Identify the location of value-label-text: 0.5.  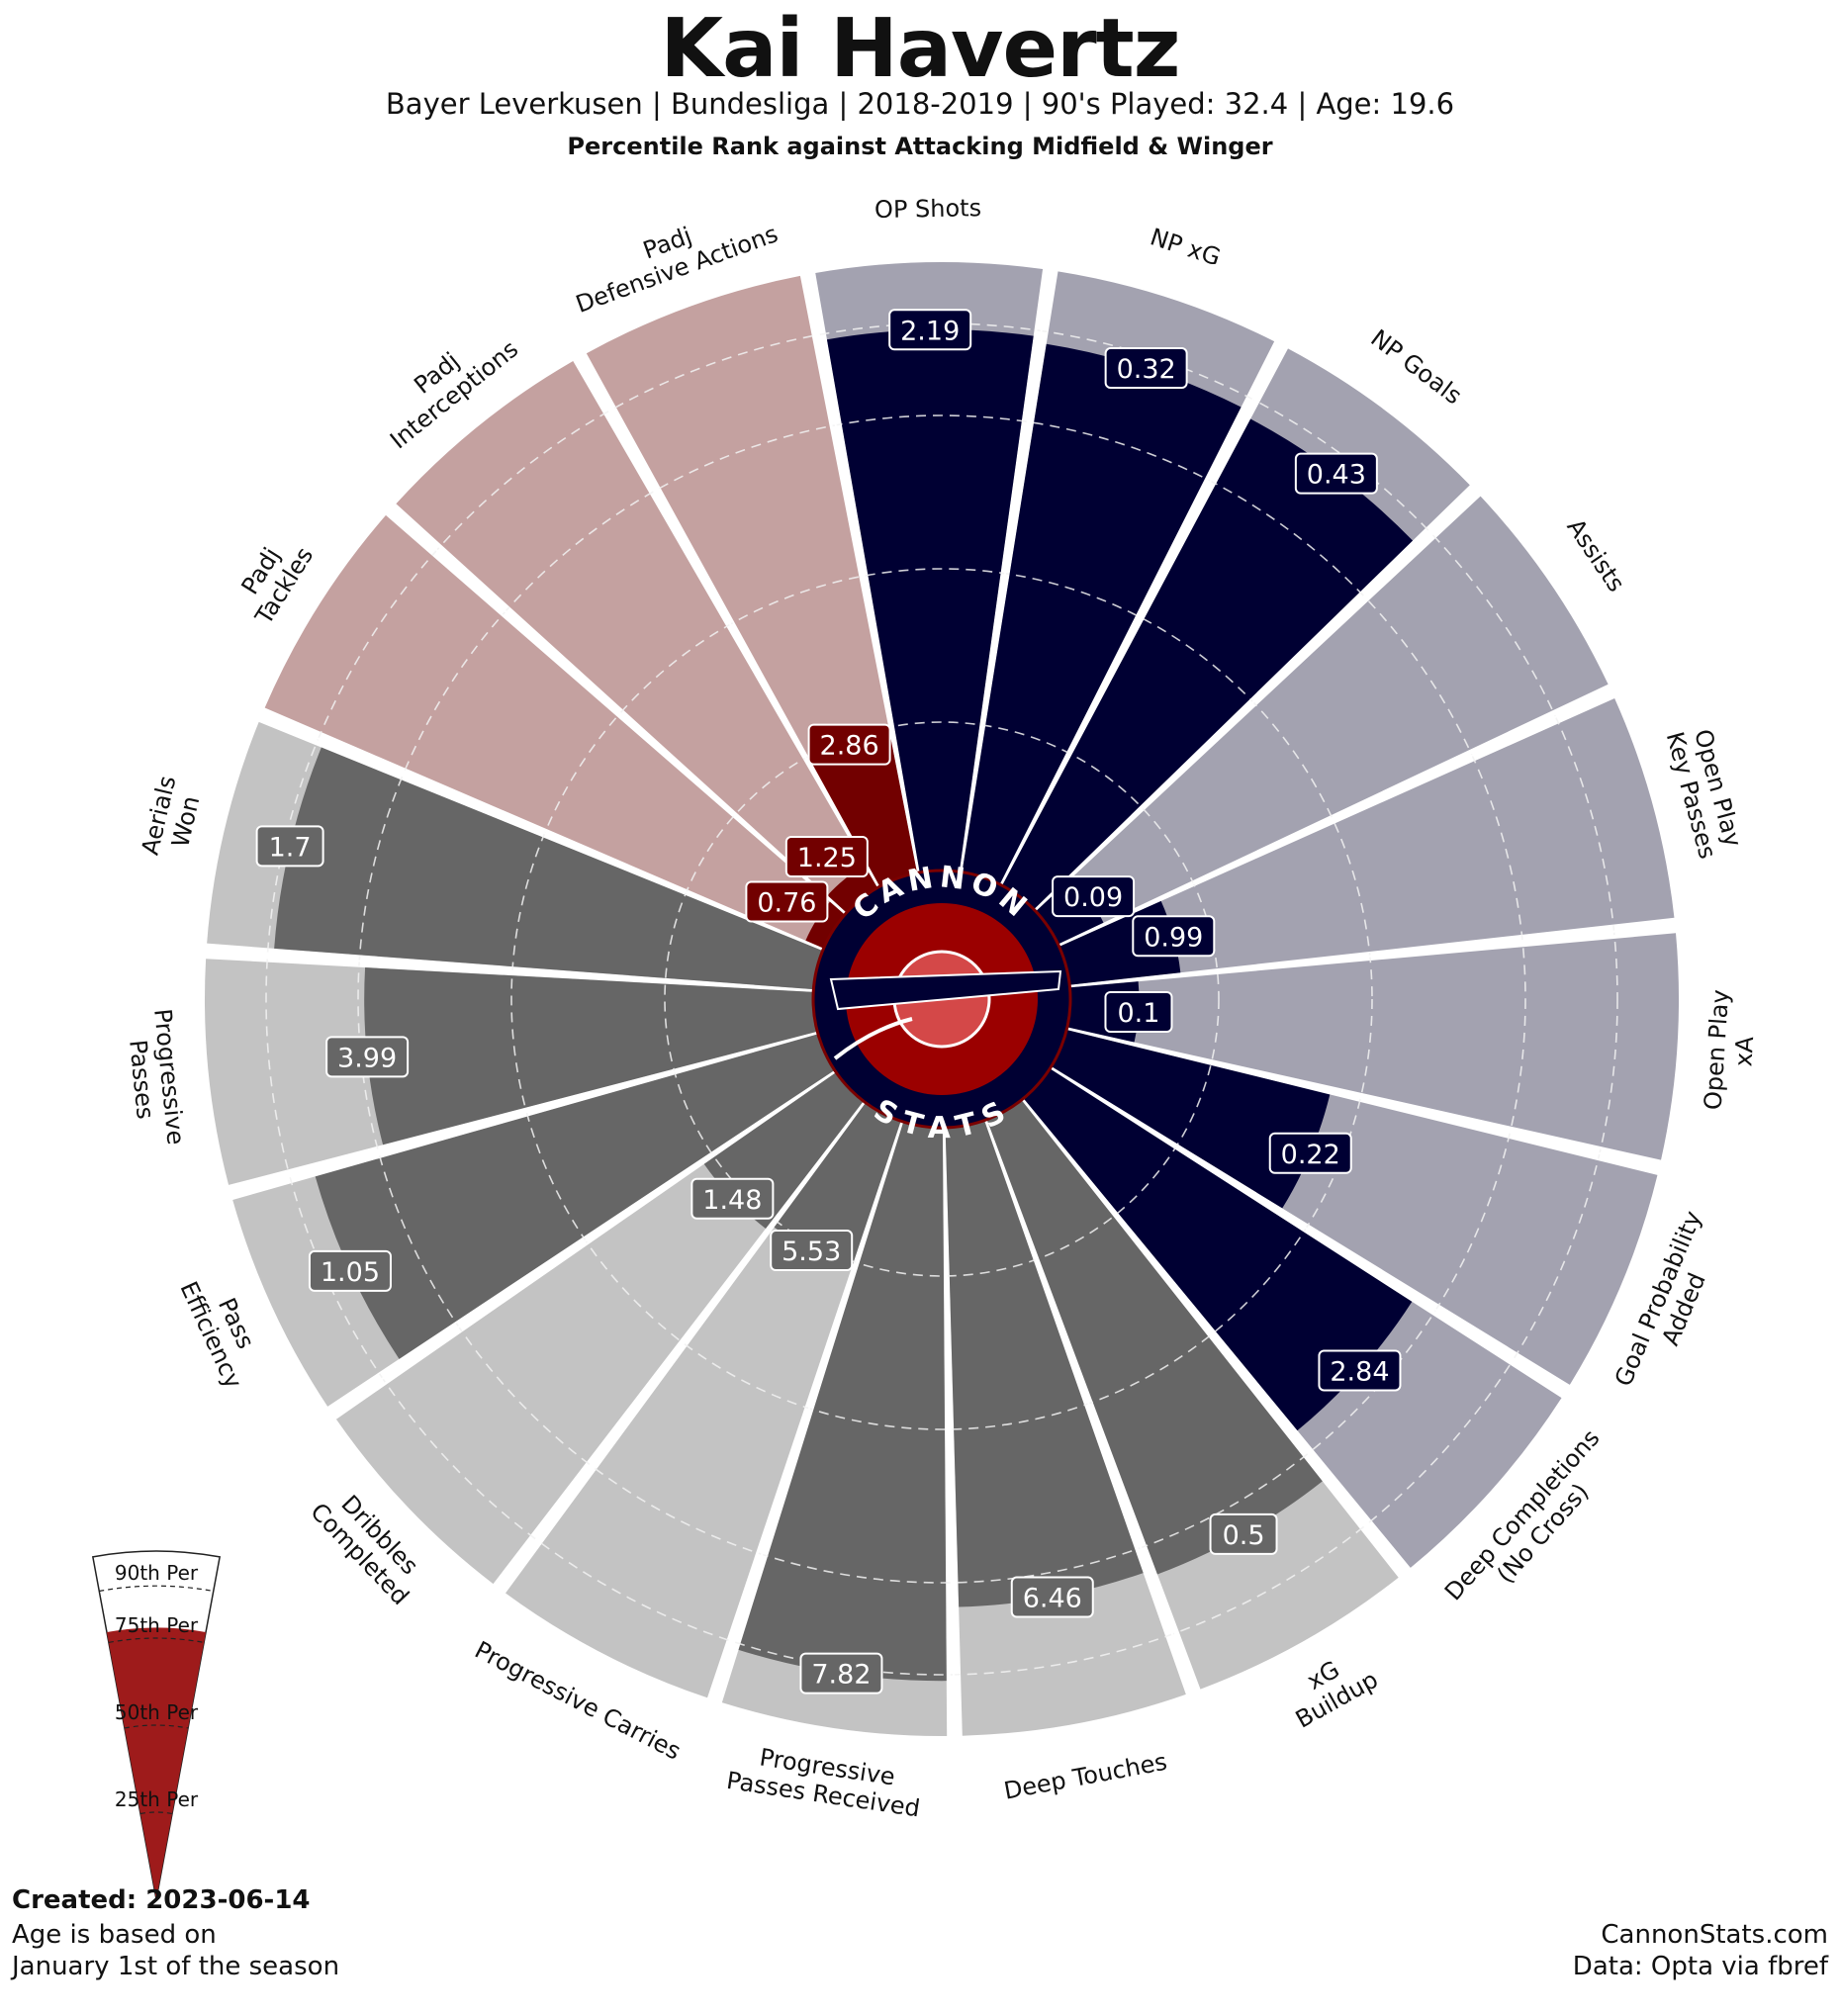
(1244, 1535).